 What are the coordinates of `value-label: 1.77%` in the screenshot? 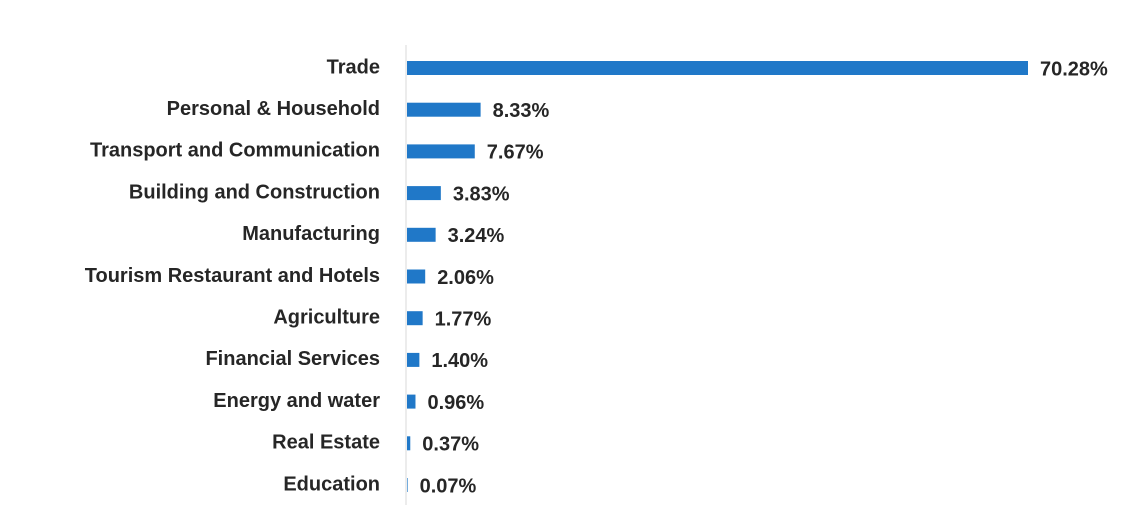 It's located at (463, 319).